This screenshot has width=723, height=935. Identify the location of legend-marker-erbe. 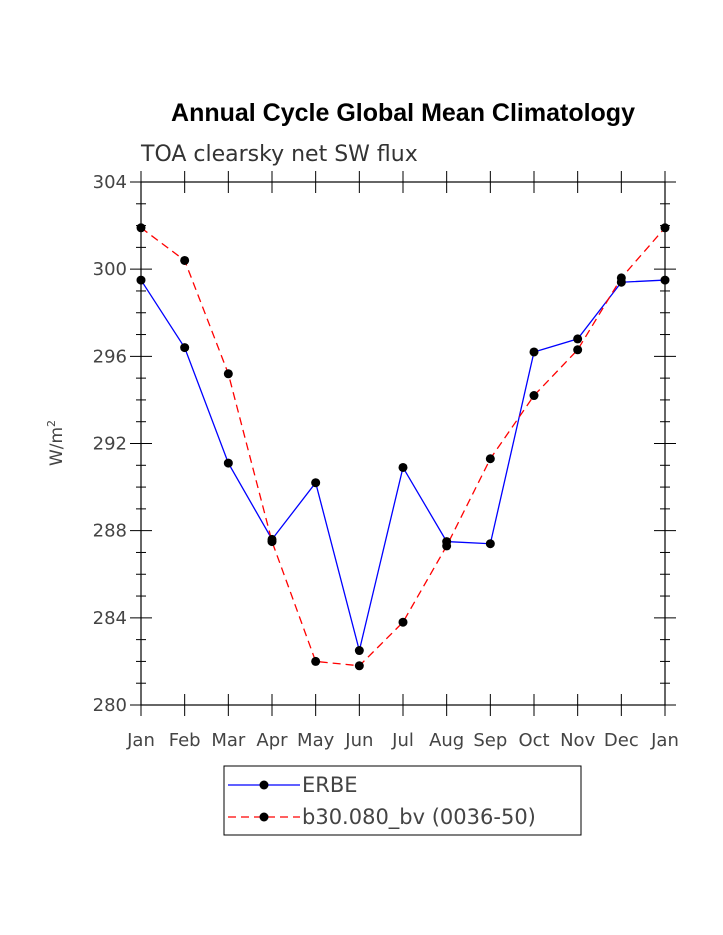
(264, 785).